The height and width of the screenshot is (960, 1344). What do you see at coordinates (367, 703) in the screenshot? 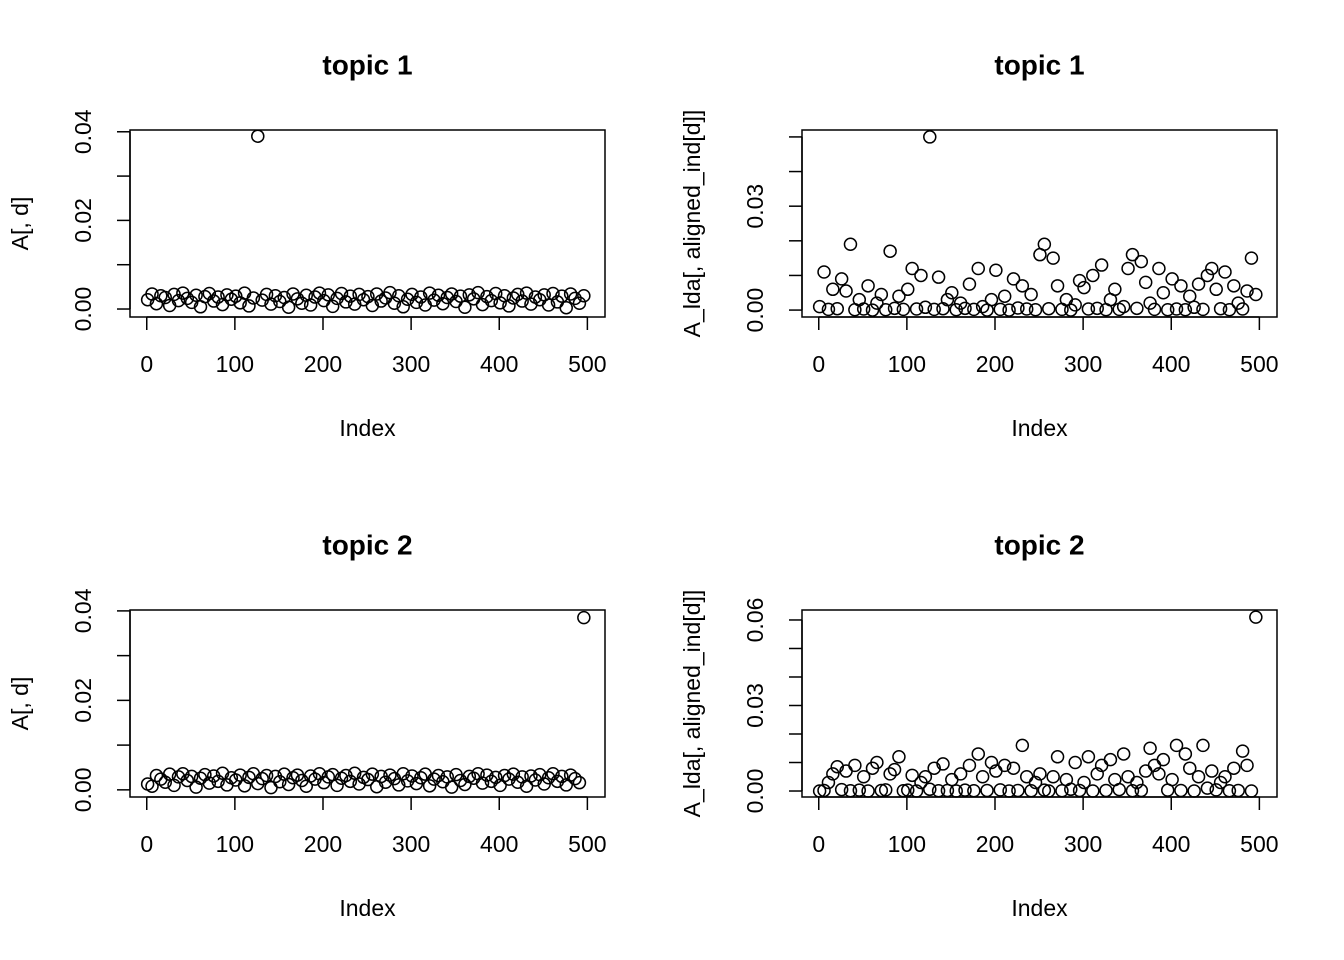
I see `plot-box` at bounding box center [367, 703].